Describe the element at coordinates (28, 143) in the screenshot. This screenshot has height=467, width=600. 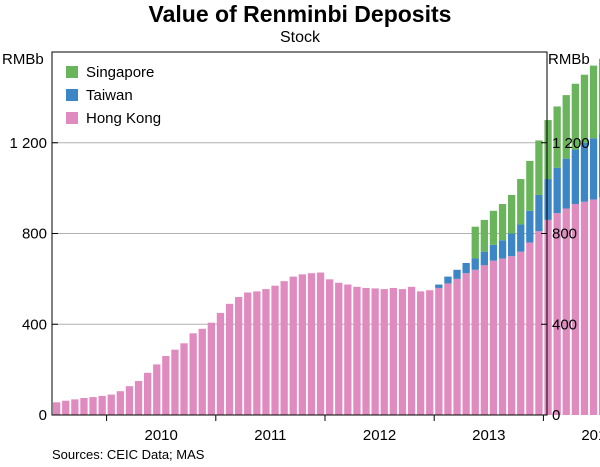
I see `y-tick-label-left-3: 1 200` at that location.